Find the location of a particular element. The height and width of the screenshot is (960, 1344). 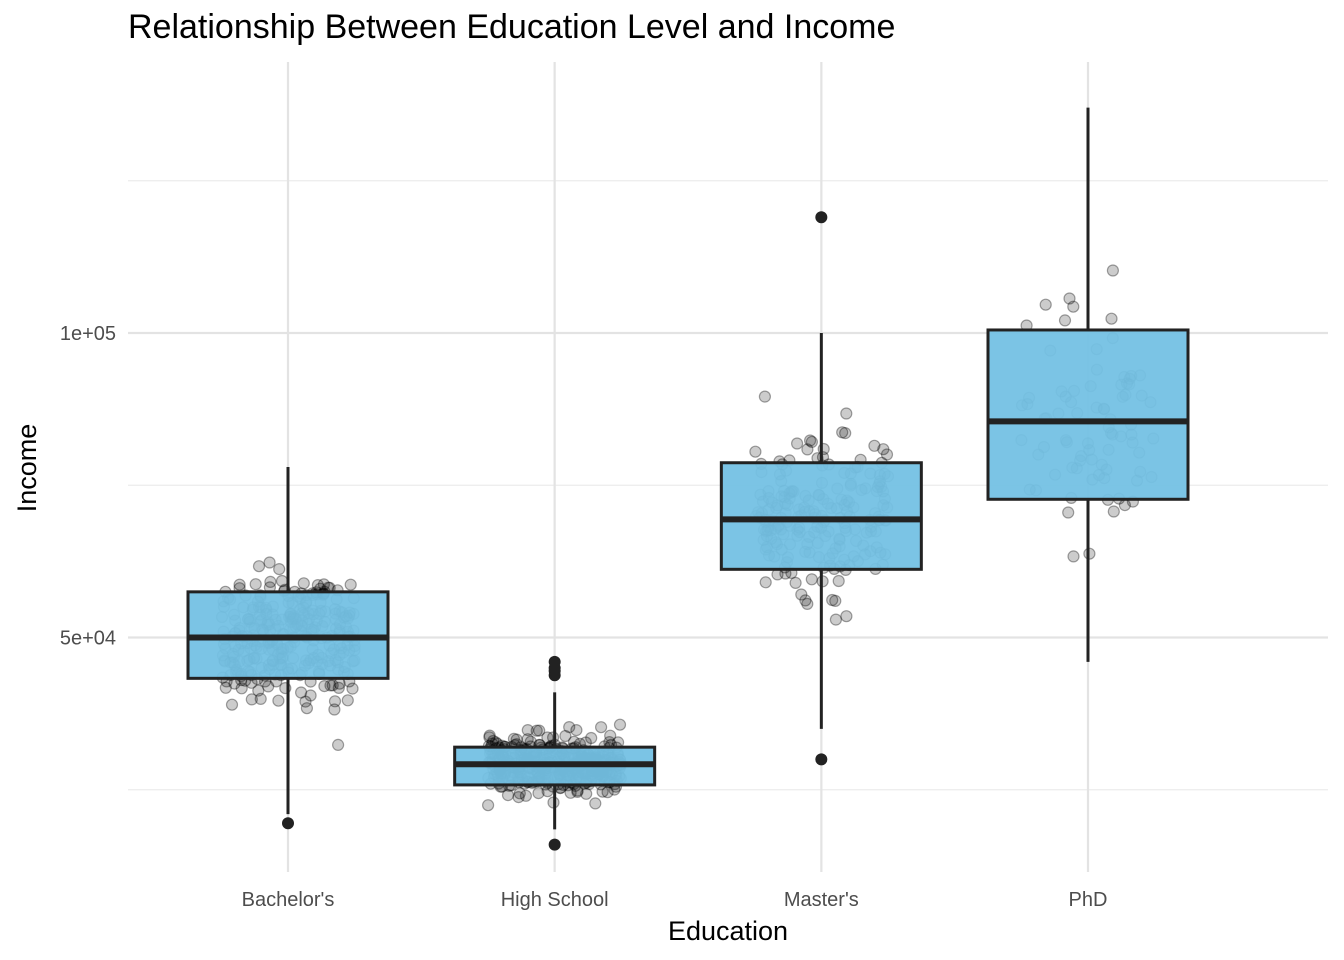

y-axis-title: Income is located at coordinates (27, 468).